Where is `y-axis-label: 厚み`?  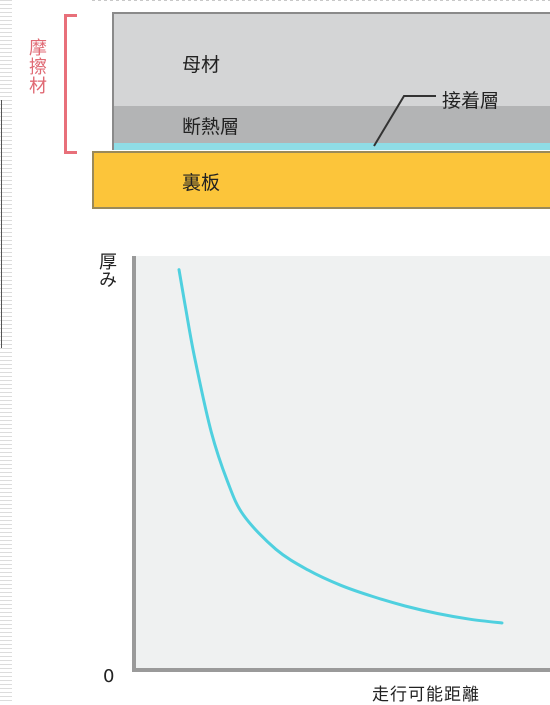
y-axis-label: 厚み is located at coordinates (106, 270).